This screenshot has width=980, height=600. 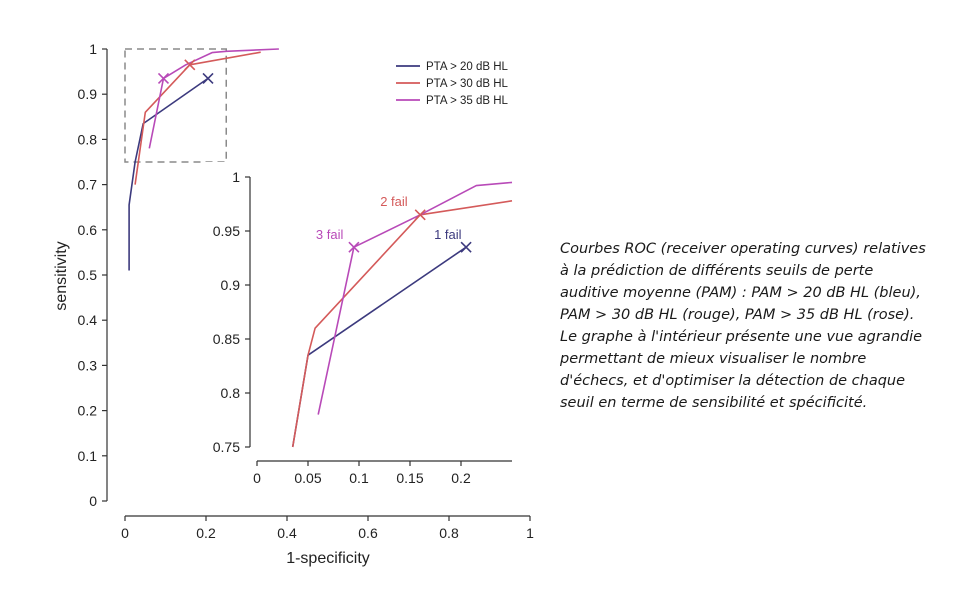 I want to click on main-y-tick-label: 0.4, so click(x=88, y=320).